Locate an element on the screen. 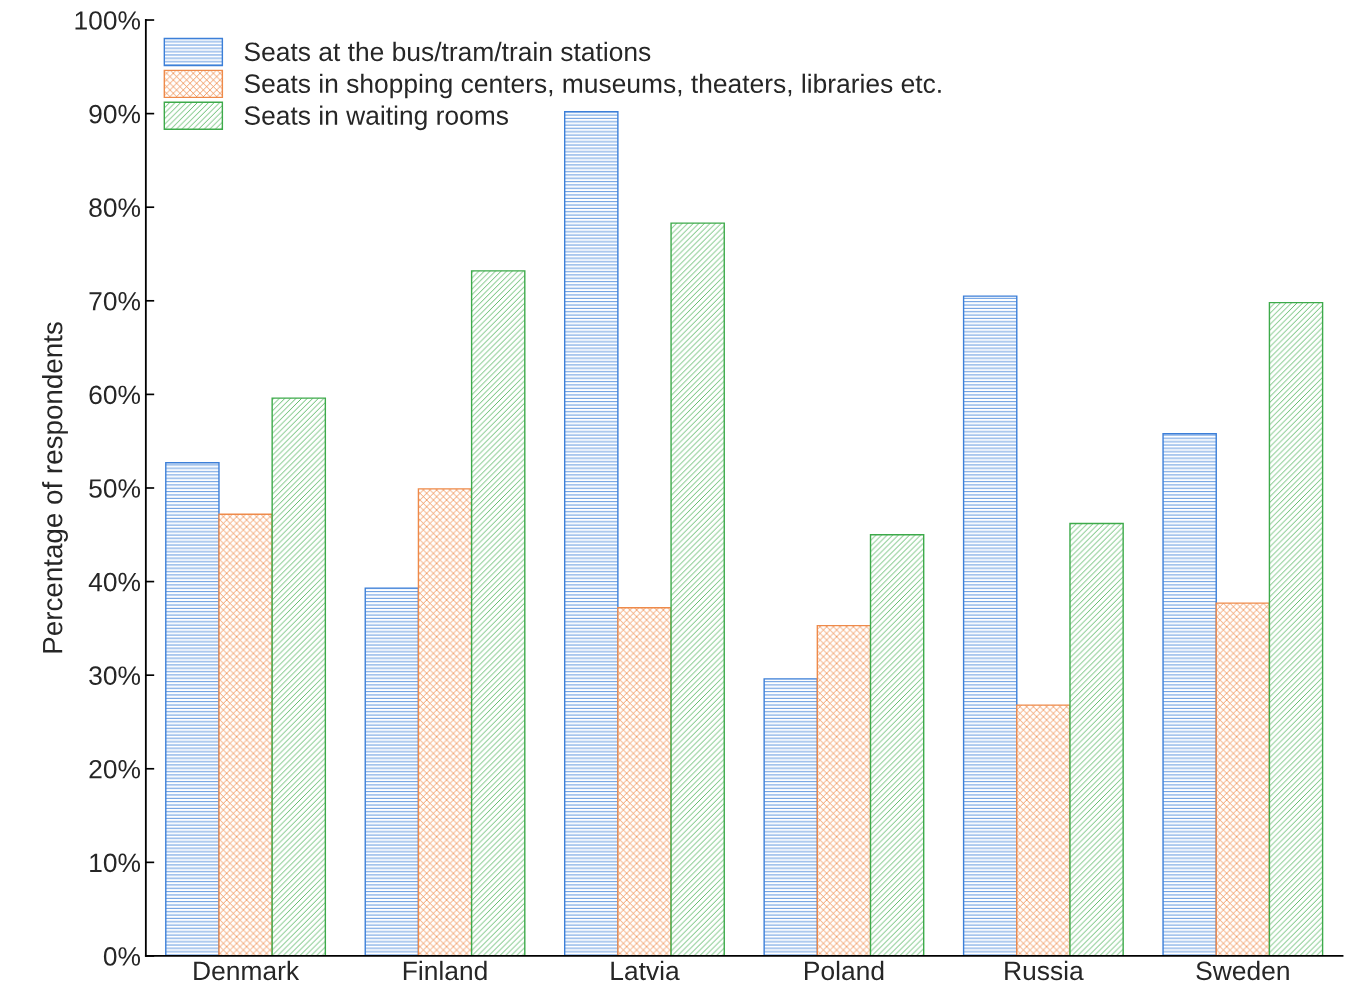  y-axis-title: Percentage of respondents is located at coordinates (55, 487).